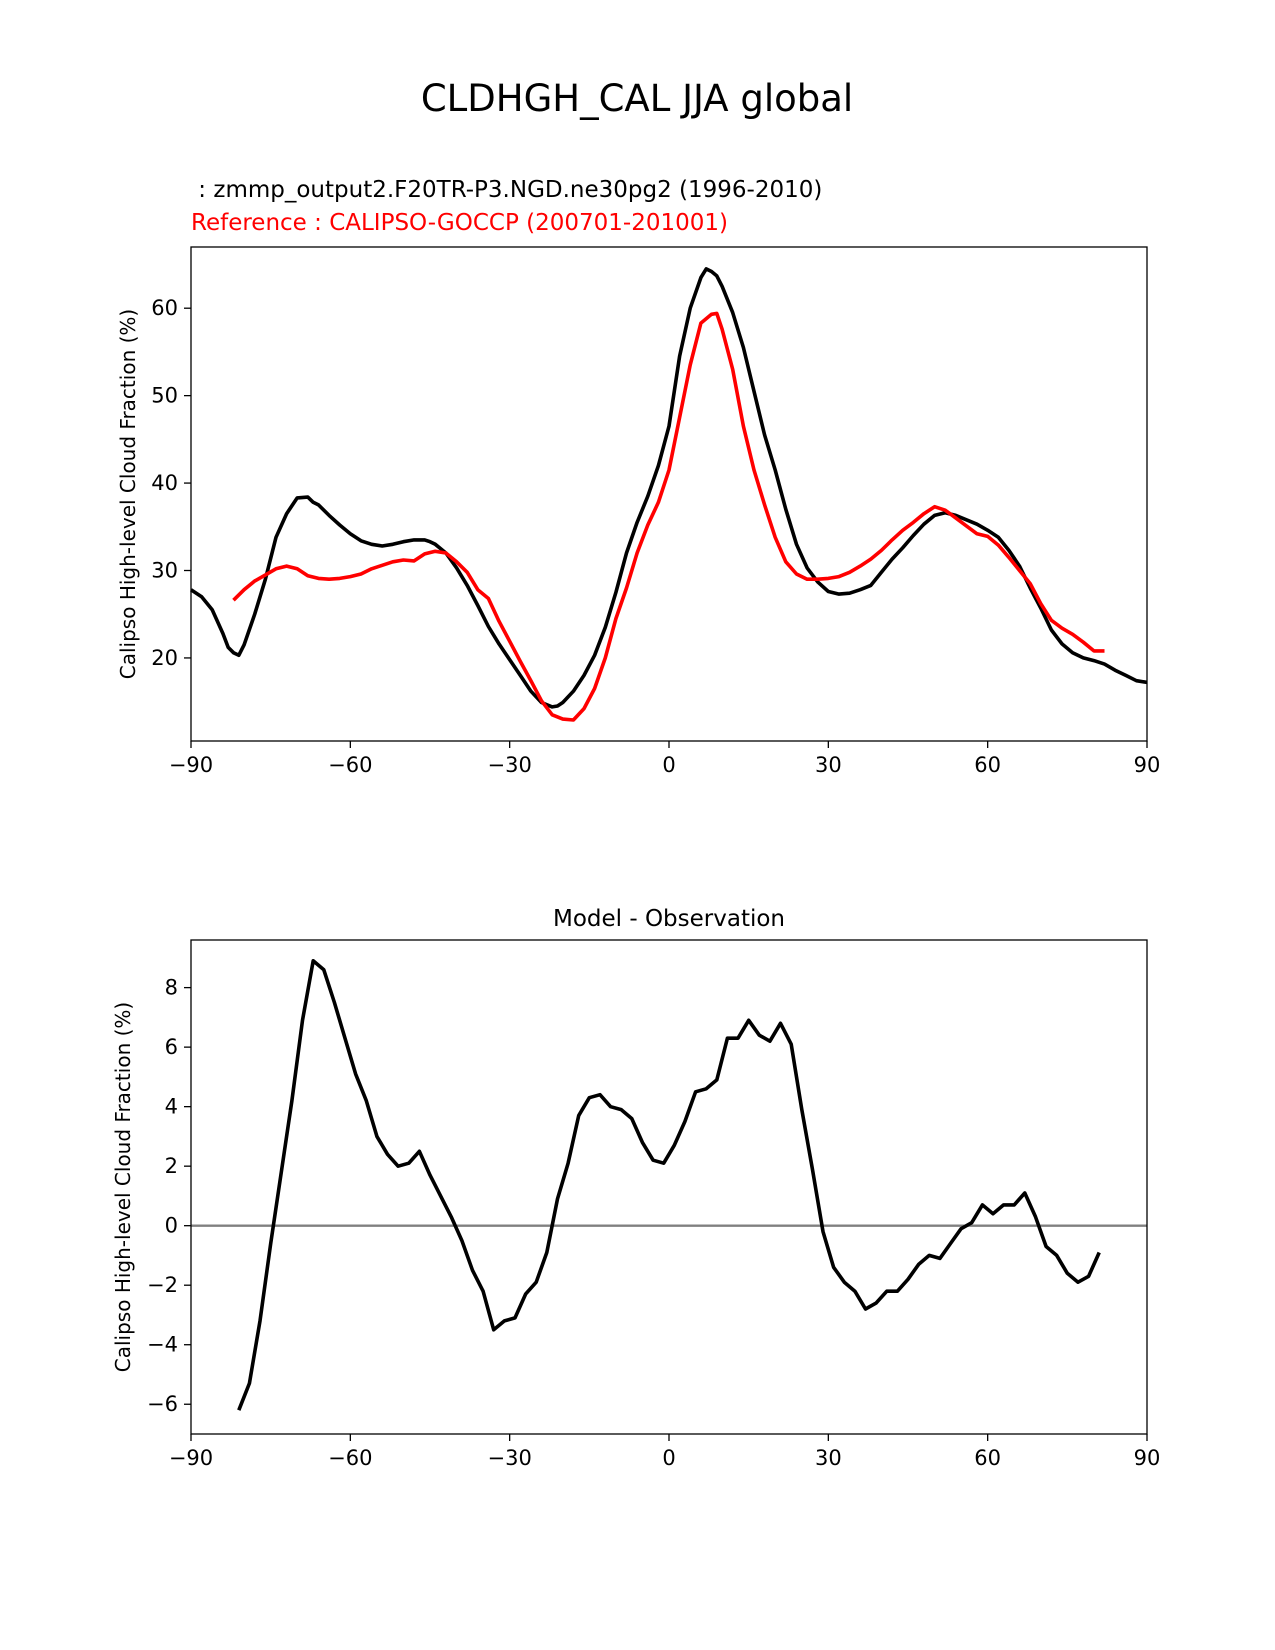 The image size is (1275, 1650). What do you see at coordinates (171, 988) in the screenshot?
I see `y-tick-label: 8` at bounding box center [171, 988].